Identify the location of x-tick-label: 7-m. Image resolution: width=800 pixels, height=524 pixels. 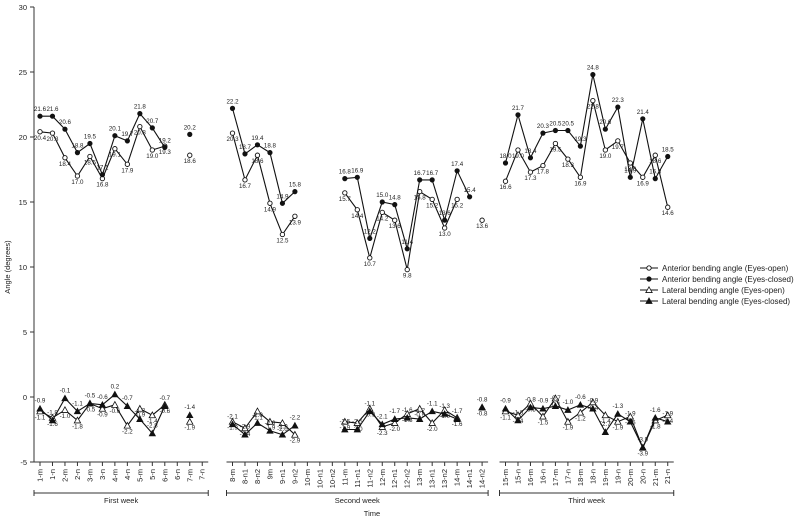
(189, 475).